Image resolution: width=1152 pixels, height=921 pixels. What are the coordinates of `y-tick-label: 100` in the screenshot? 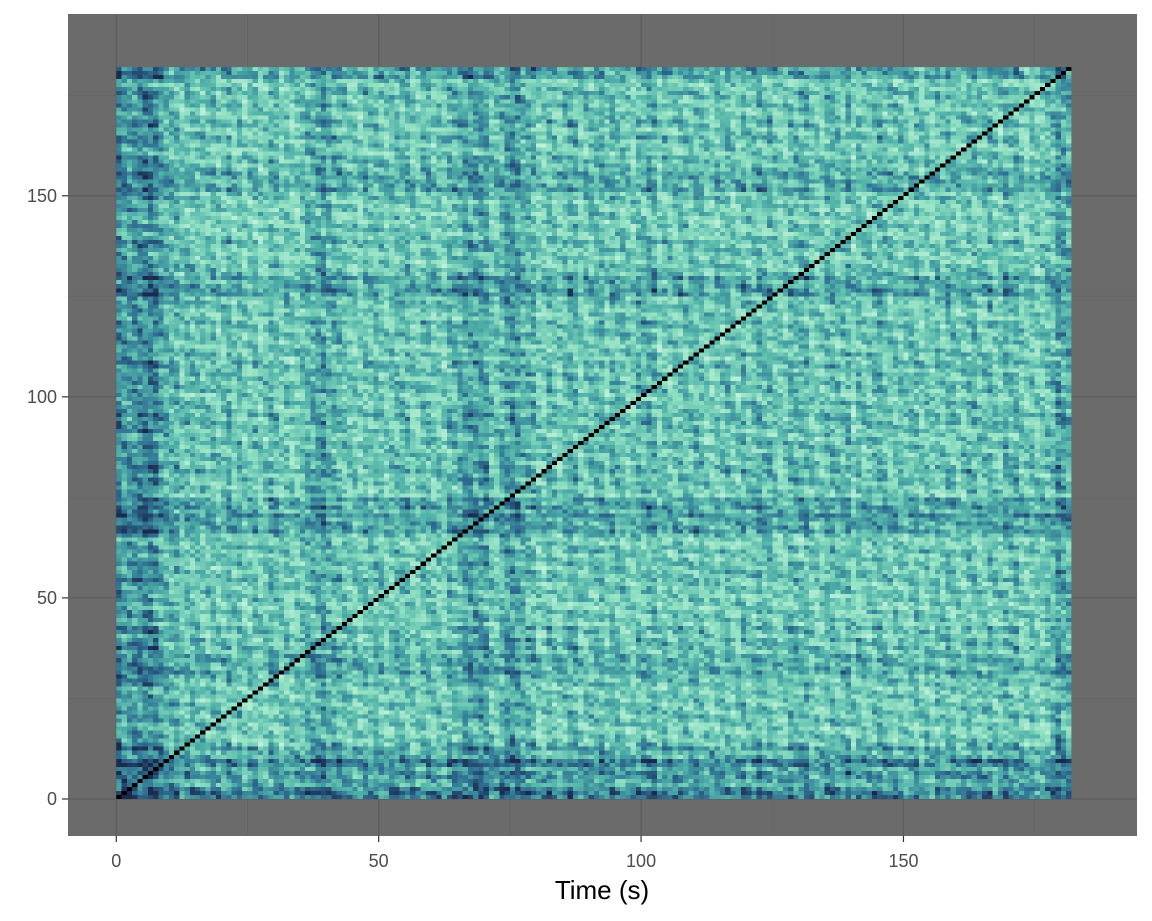 It's located at (42, 397).